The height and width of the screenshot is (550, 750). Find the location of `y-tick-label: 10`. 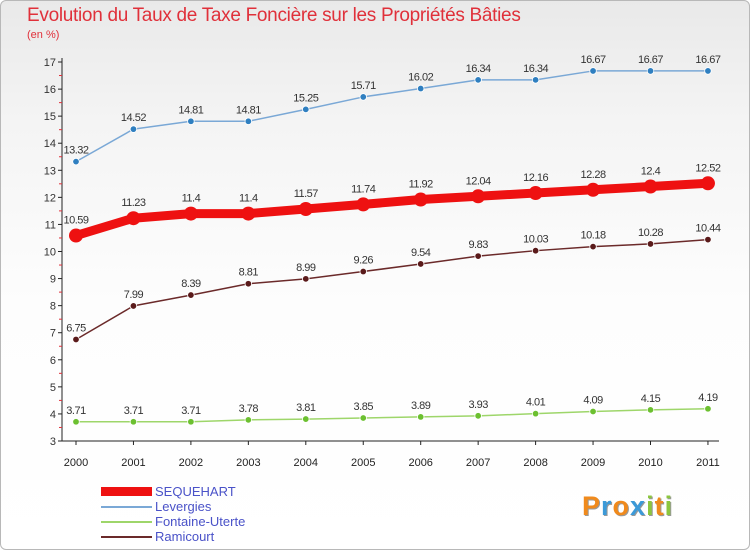

y-tick-label: 10 is located at coordinates (50, 253).